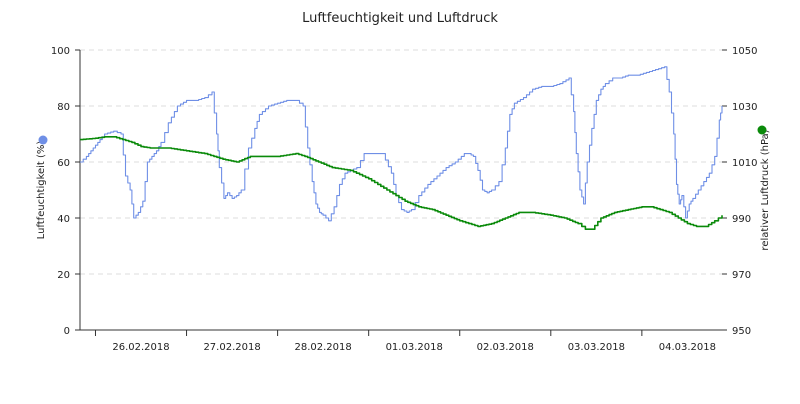  Describe the element at coordinates (505, 347) in the screenshot. I see `x-axis-tick-label: 02.03.2018` at that location.